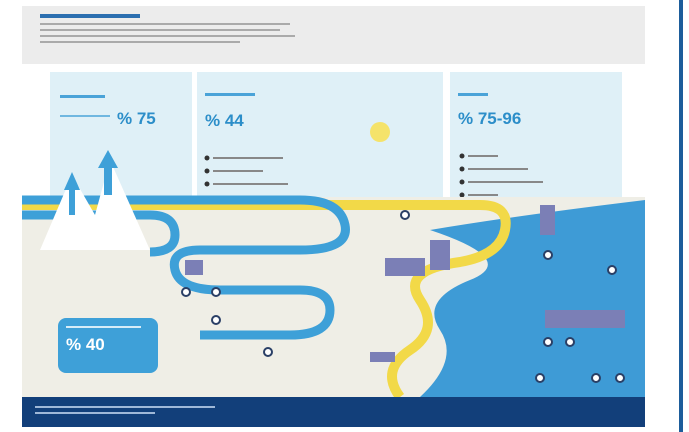 Image resolution: width=689 pixels, height=432 pixels. Describe the element at coordinates (532, 298) in the screenshot. I see `sea` at that location.